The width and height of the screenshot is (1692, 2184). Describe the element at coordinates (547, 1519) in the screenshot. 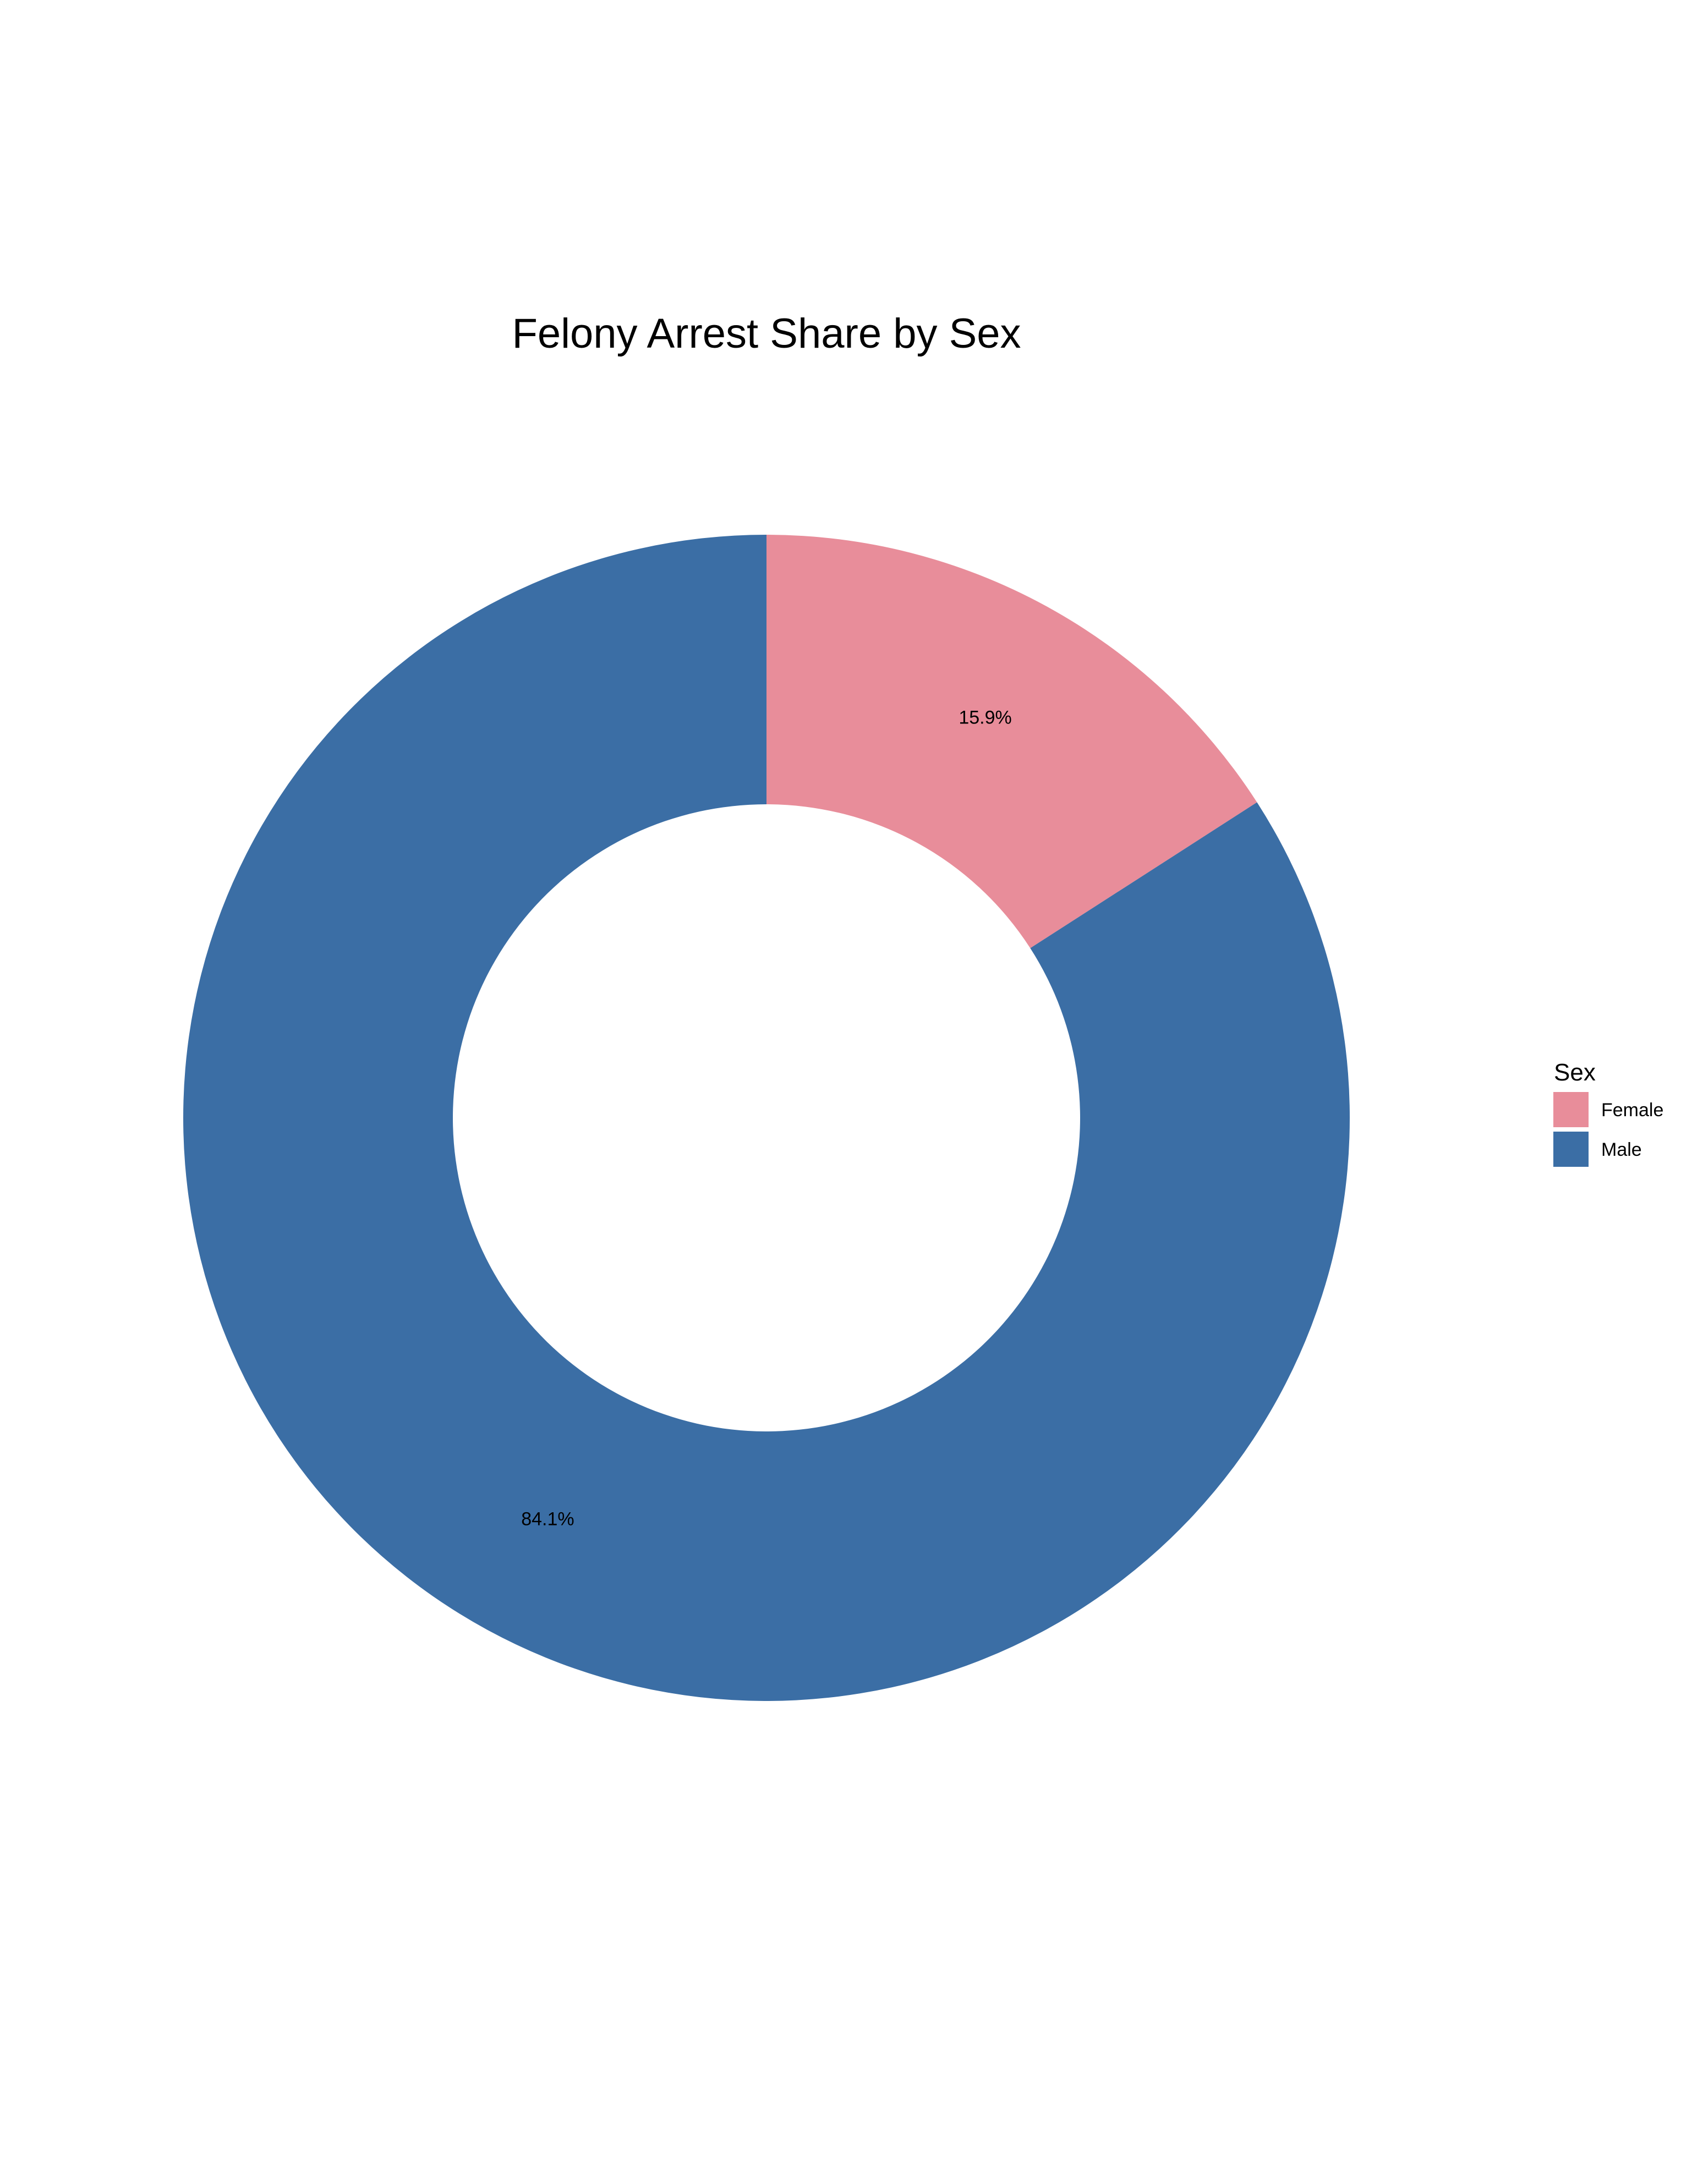

I see `slice-label-male: 84.1%` at that location.